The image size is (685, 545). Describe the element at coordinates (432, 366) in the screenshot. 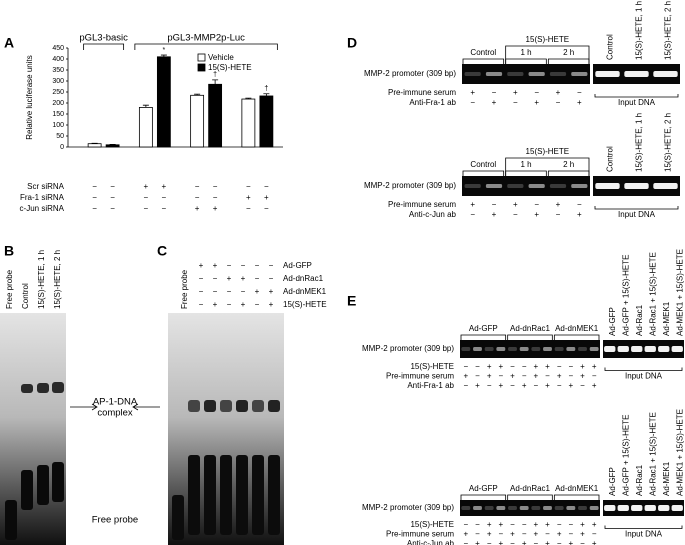

I see `row-label: 15(S)-HETE` at that location.